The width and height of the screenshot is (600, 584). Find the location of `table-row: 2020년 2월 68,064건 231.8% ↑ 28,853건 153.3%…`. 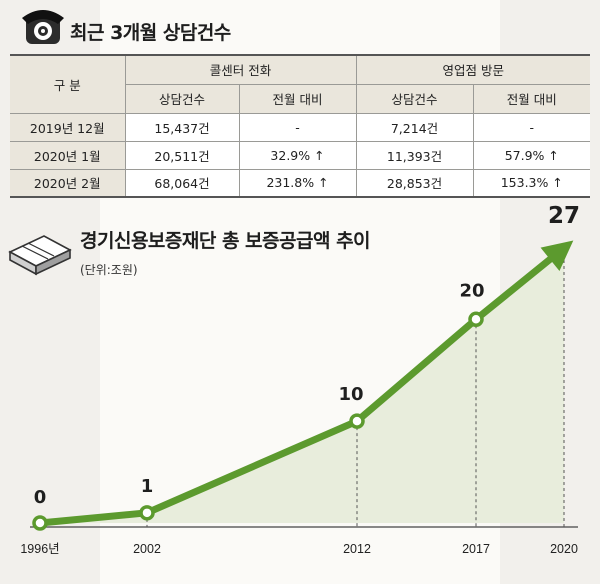

table-row: 2020년 2월 68,064건 231.8% ↑ 28,853건 153.3%… is located at coordinates (300, 183).